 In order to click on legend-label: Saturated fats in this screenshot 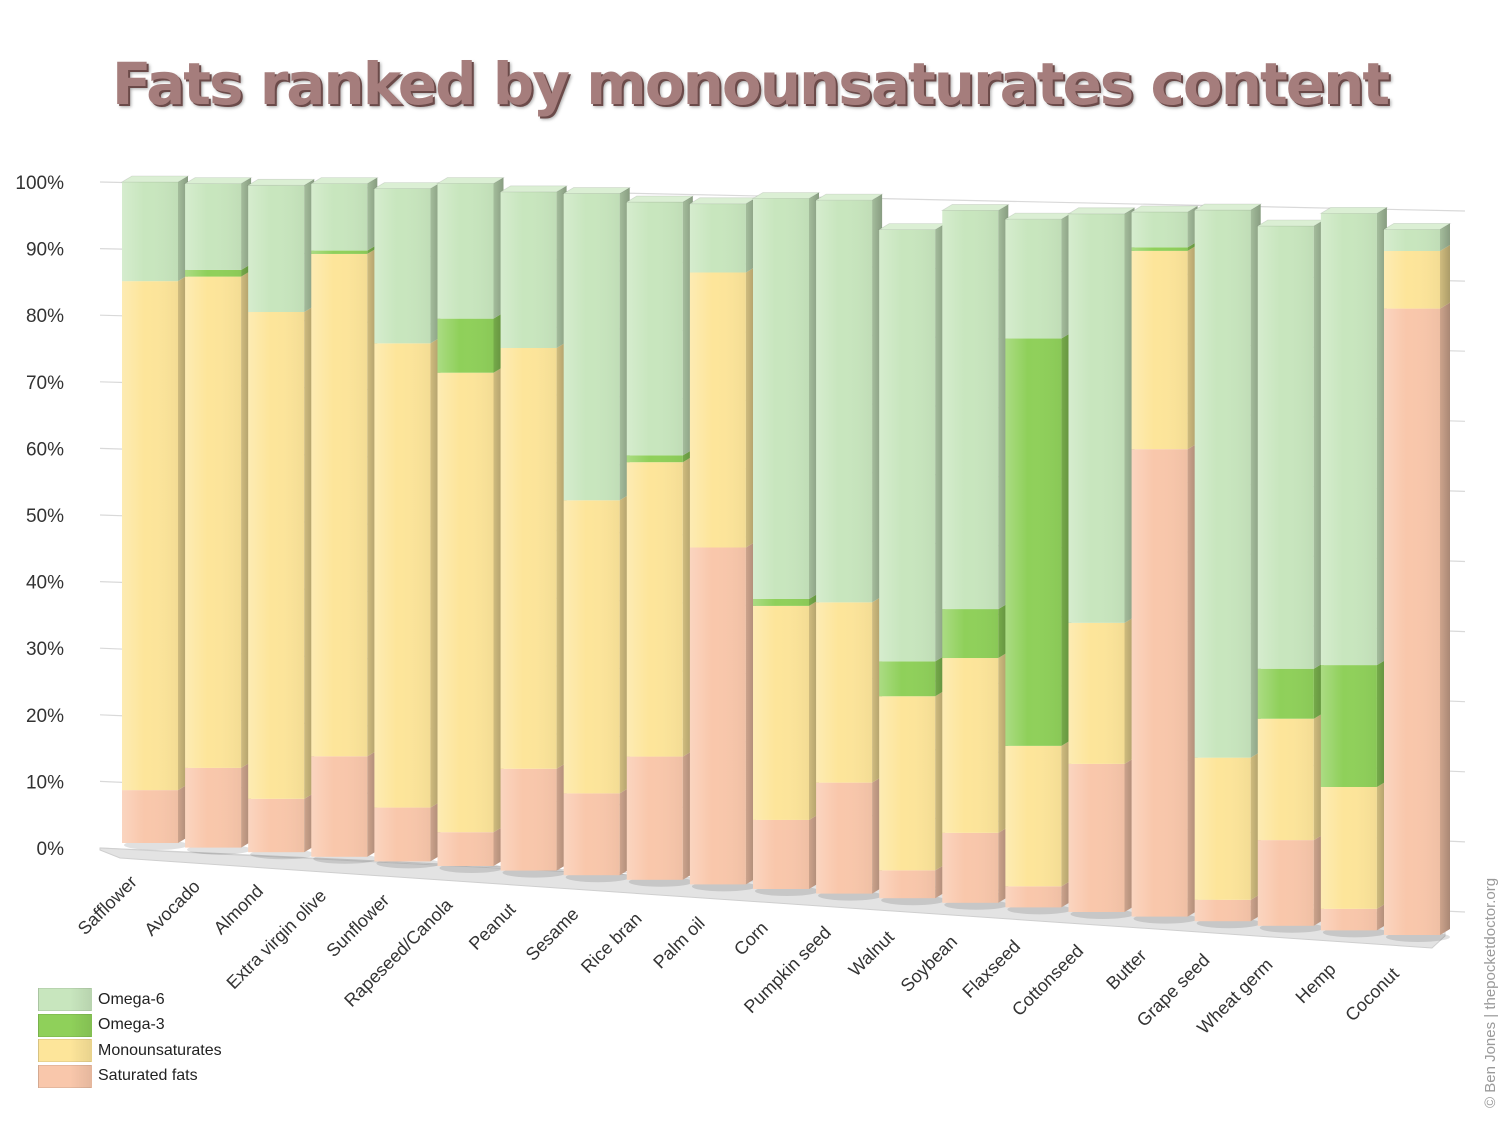, I will do `click(148, 1076)`.